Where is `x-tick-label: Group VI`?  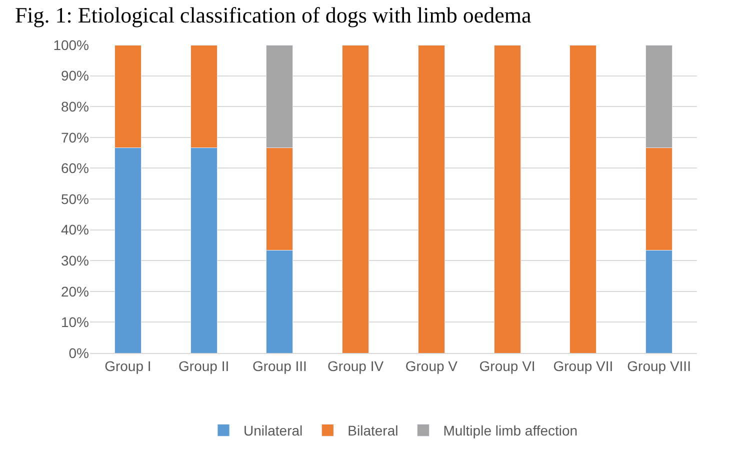 x-tick-label: Group VI is located at coordinates (507, 366).